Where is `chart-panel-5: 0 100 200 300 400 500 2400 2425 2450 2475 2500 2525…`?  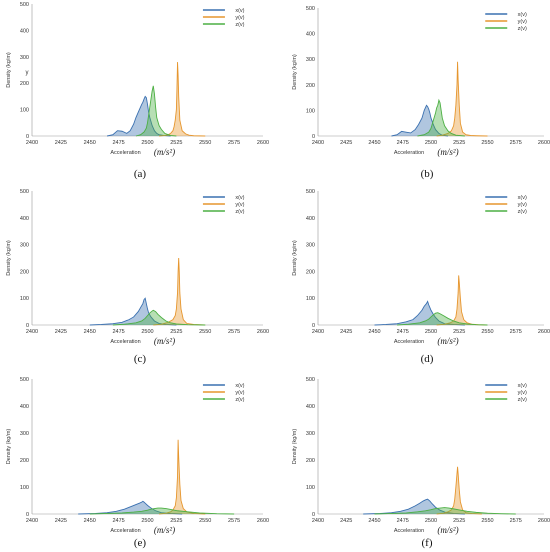 chart-panel-5: 0 100 200 300 400 500 2400 2425 2450 2475 2500 2525… is located at coordinates (137, 463).